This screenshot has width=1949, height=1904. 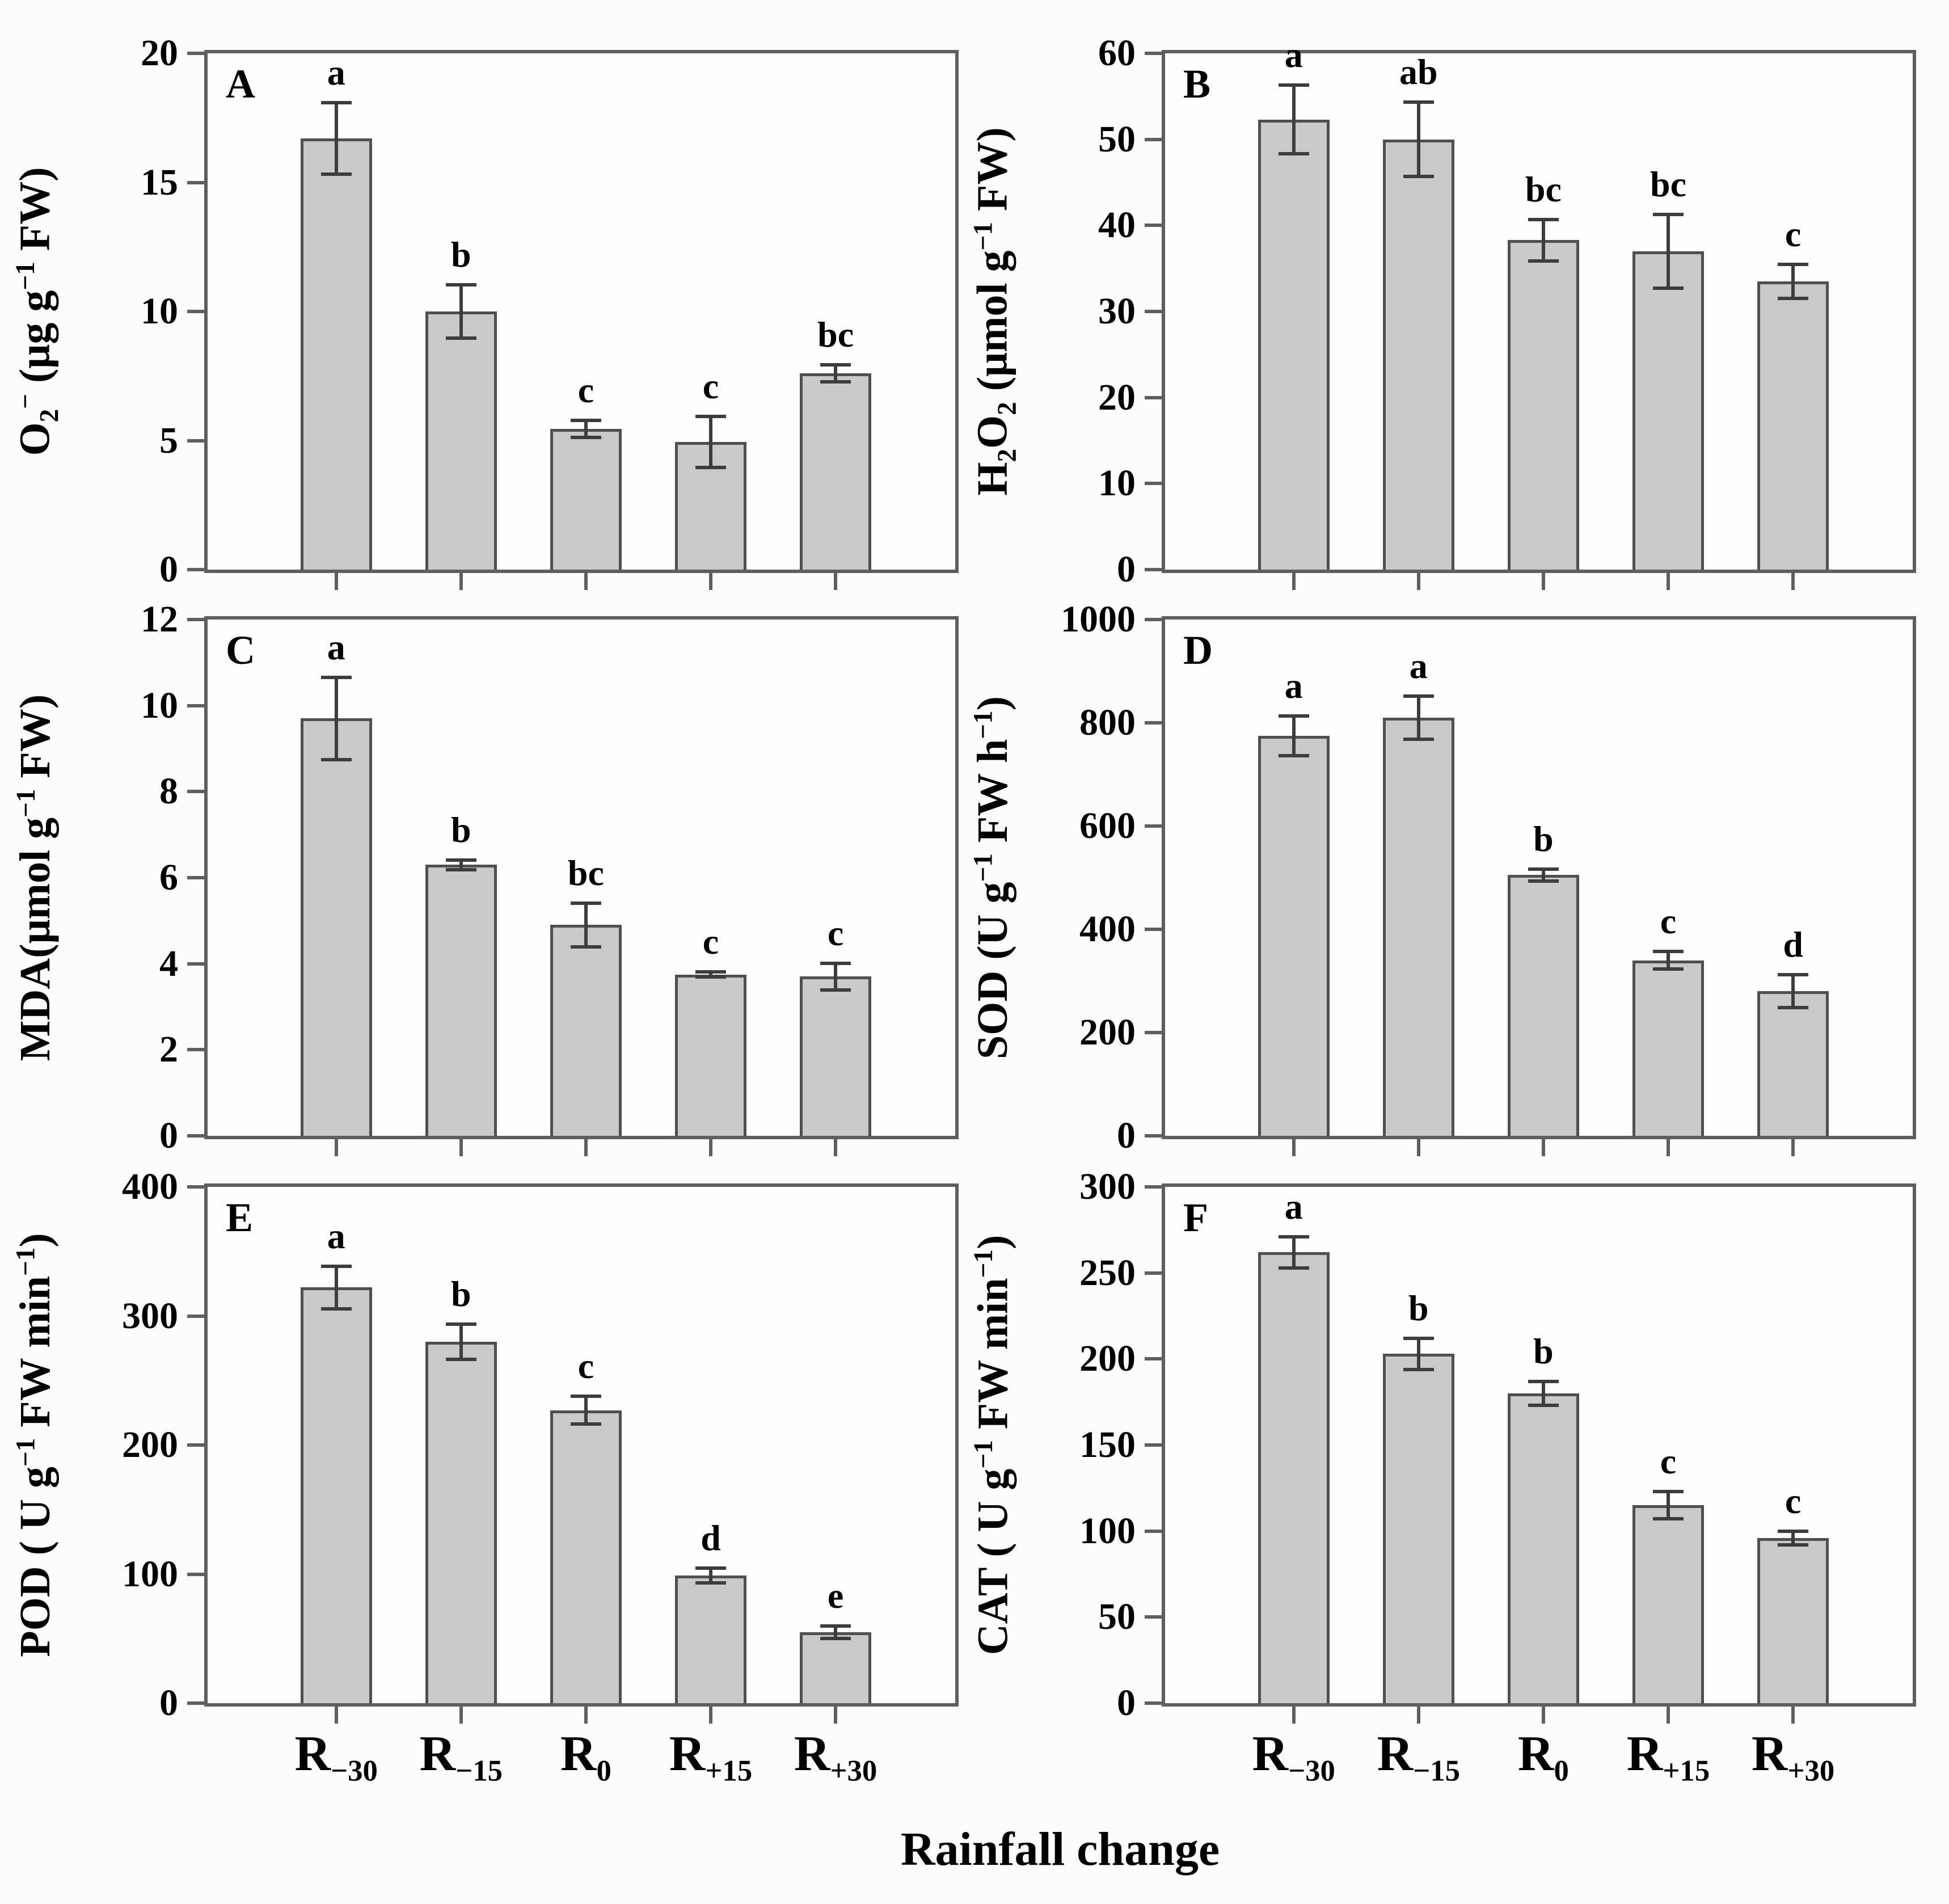 What do you see at coordinates (1117, 397) in the screenshot?
I see `y-tick-label: 20` at bounding box center [1117, 397].